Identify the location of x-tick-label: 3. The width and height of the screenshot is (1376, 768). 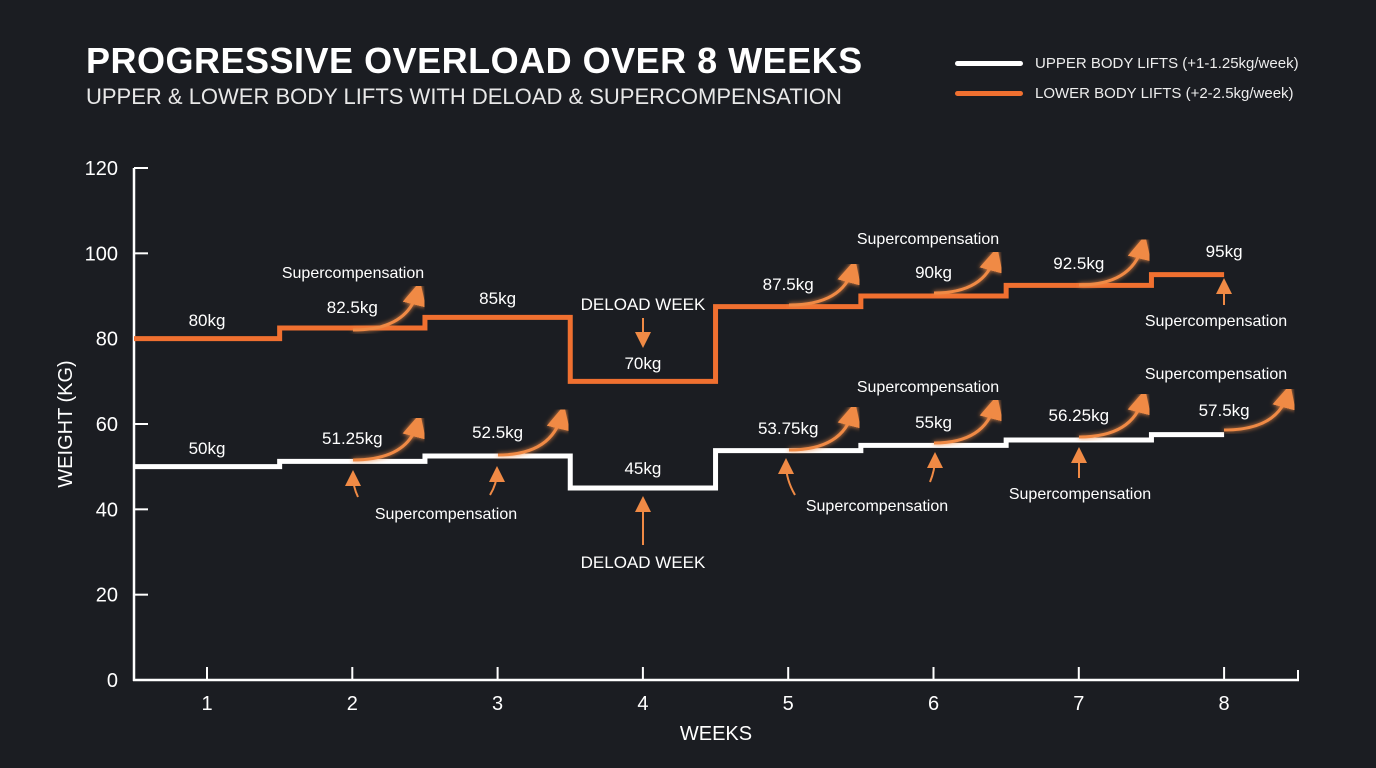
(497, 704).